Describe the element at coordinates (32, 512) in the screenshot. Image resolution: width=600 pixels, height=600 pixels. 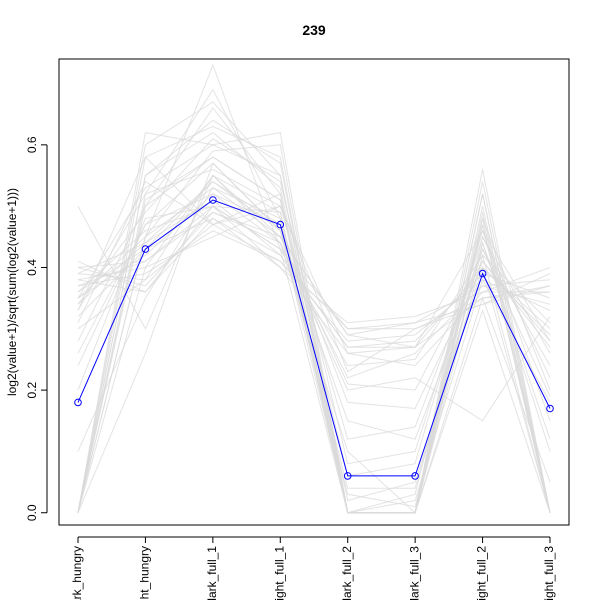
I see `y-tick-label: 0.0` at that location.